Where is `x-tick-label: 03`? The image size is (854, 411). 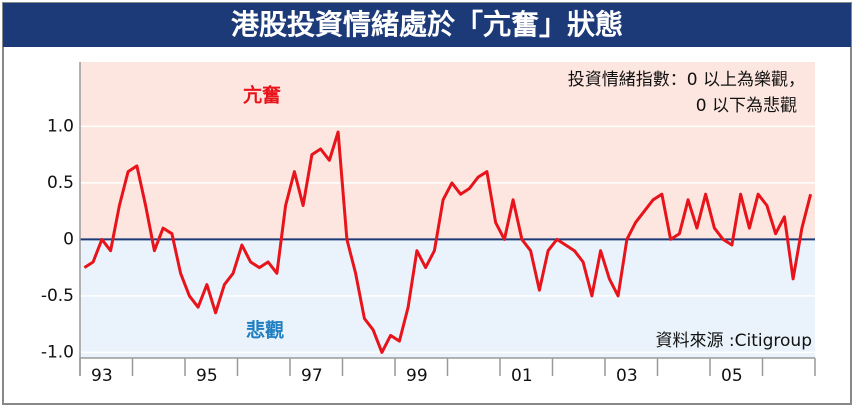 x-tick-label: 03 is located at coordinates (627, 376).